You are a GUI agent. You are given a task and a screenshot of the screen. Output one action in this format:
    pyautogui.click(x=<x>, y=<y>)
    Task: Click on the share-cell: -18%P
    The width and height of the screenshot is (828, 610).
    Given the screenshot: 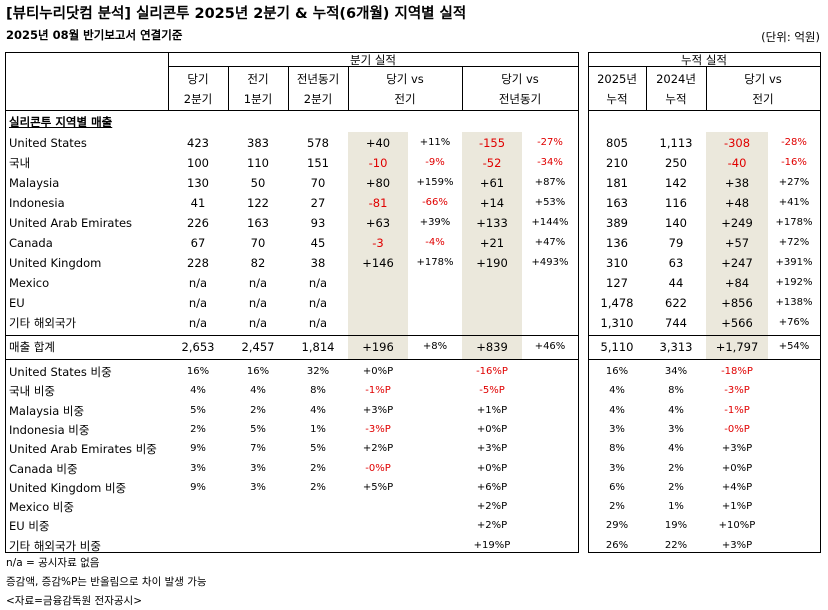 What is the action you would take?
    pyautogui.click(x=737, y=371)
    